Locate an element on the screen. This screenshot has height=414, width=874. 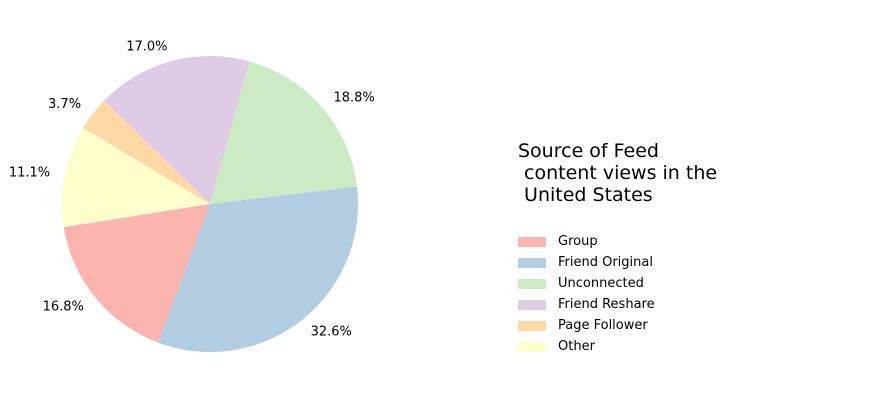
pie-label-friend-original: 32.6% is located at coordinates (331, 332).